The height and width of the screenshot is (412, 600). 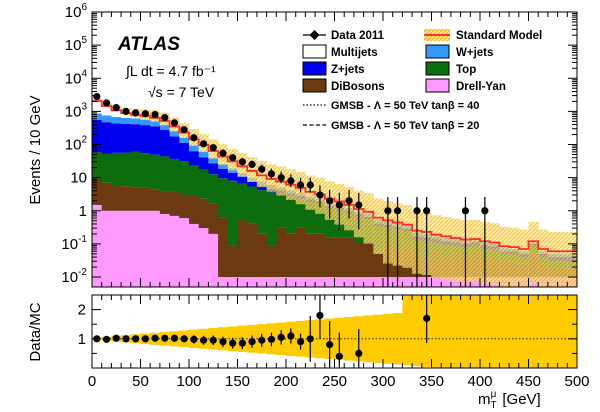 I want to click on y-tick-label-7: 10⁵, so click(x=76, y=44).